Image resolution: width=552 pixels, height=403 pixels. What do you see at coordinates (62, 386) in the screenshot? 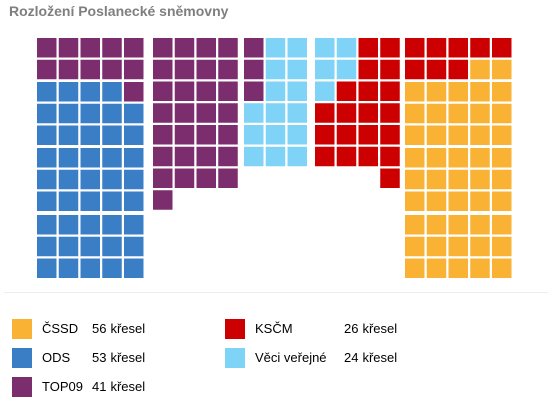
I see `legend-label-top09: TOP09` at bounding box center [62, 386].